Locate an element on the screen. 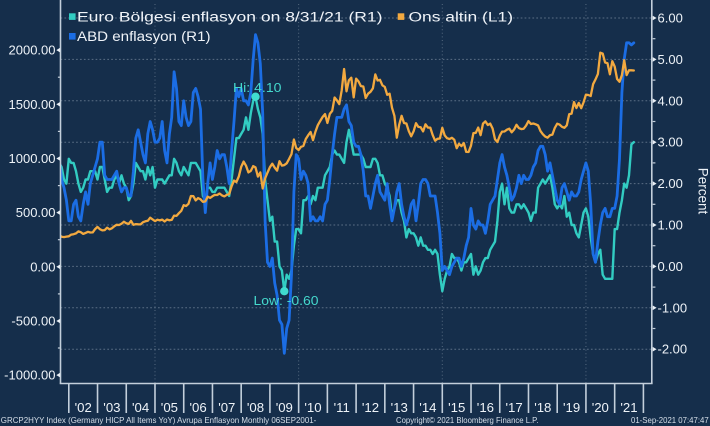 The image size is (710, 426). svg-text: 5.00 is located at coordinates (670, 59).